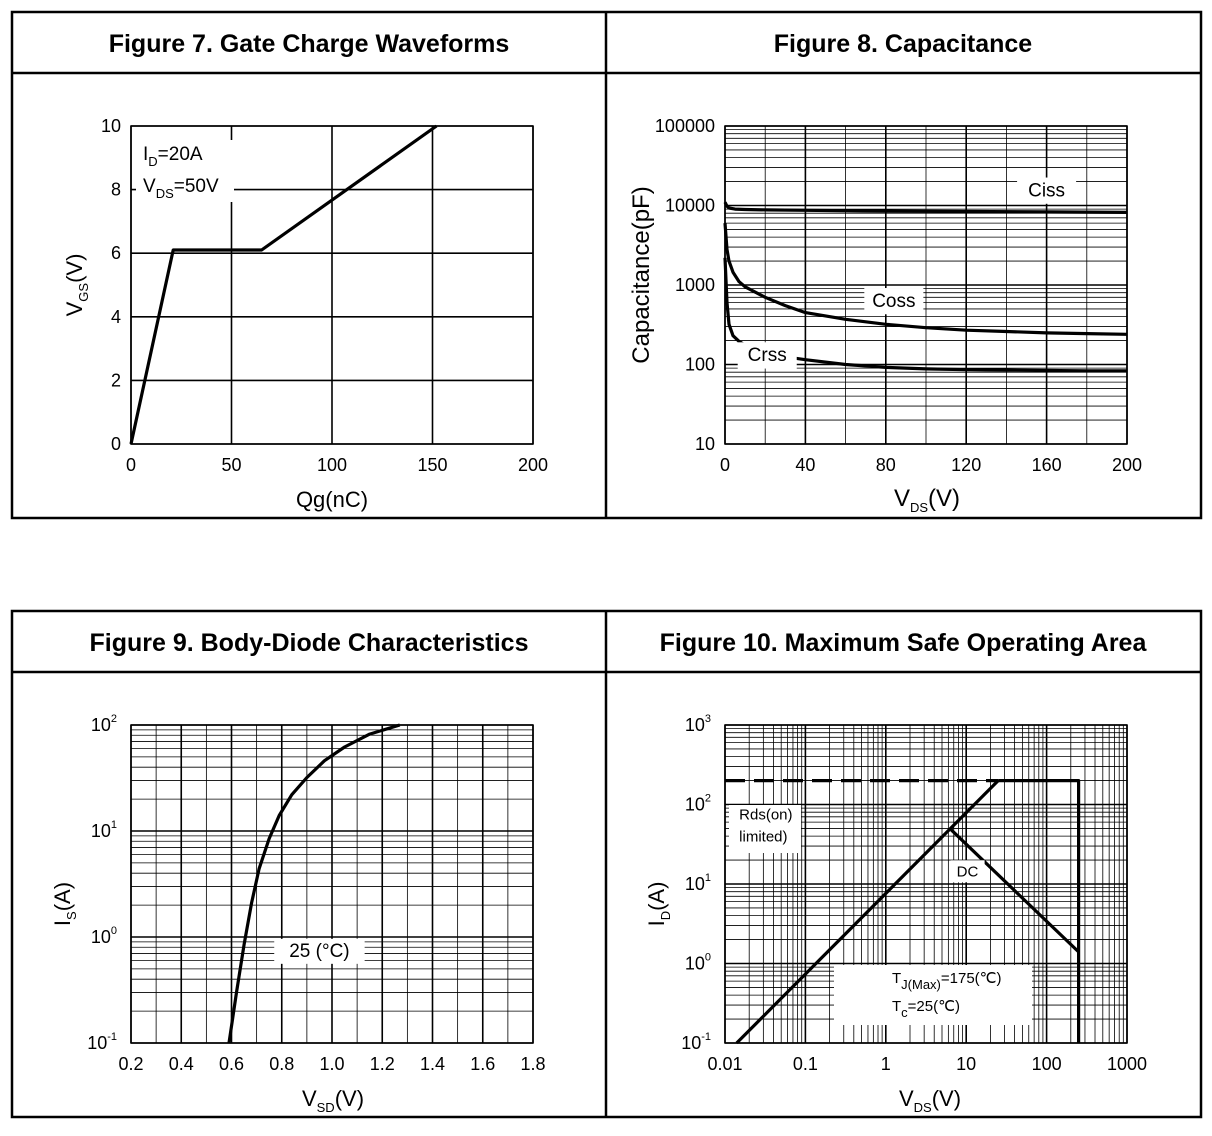  What do you see at coordinates (131, 465) in the screenshot?
I see `fig7-x-tick-label: 0` at bounding box center [131, 465].